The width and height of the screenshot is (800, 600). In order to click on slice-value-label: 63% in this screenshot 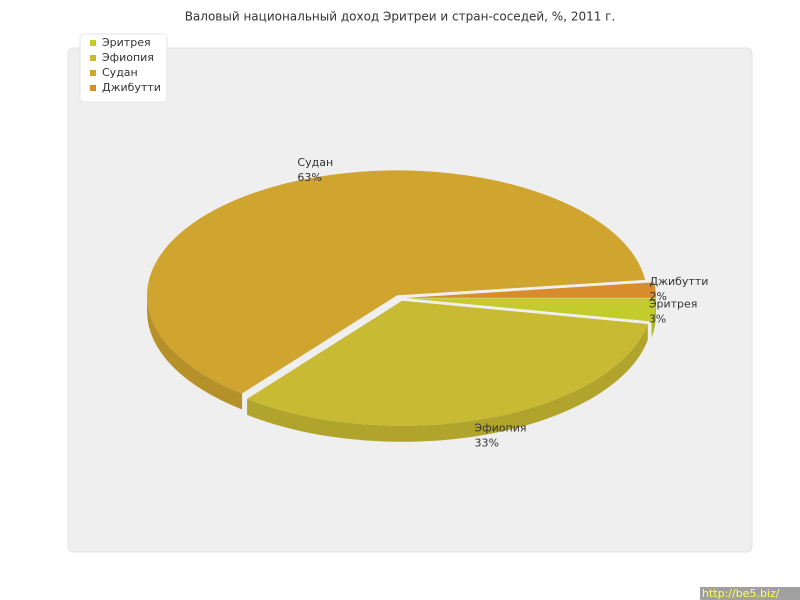, I will do `click(309, 177)`.